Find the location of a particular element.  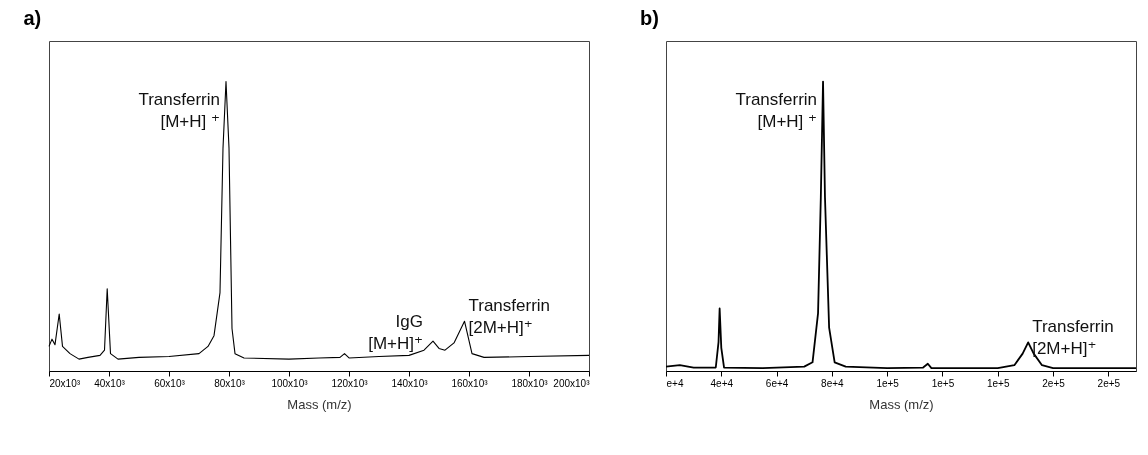

x-tick-label: 80x10³ is located at coordinates (230, 383).